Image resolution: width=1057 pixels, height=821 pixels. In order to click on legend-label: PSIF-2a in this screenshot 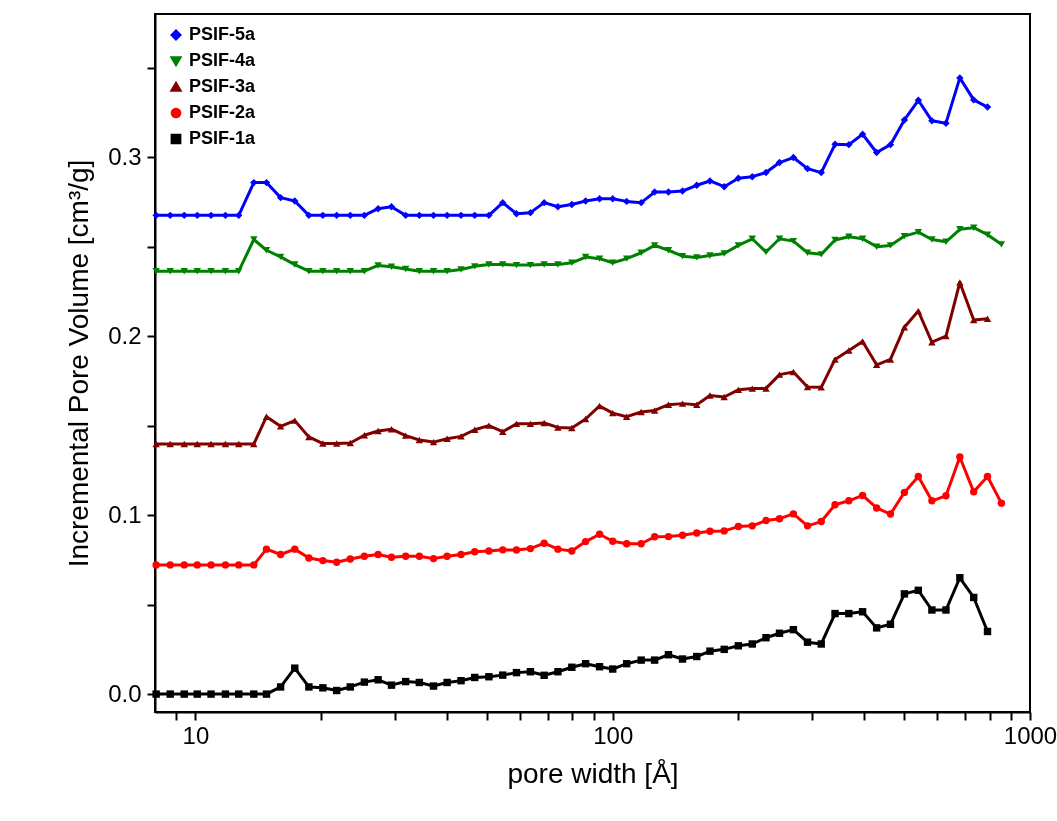, I will do `click(223, 112)`.